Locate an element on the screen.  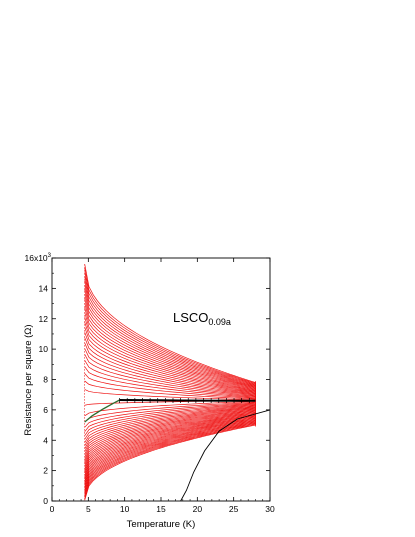
sample-annotation: LSCO0.09a is located at coordinates (202, 318).